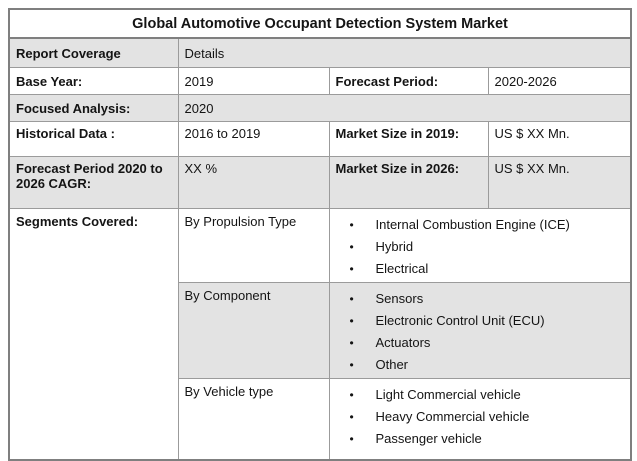  What do you see at coordinates (404, 52) in the screenshot?
I see `report-coverage-value: Details` at bounding box center [404, 52].